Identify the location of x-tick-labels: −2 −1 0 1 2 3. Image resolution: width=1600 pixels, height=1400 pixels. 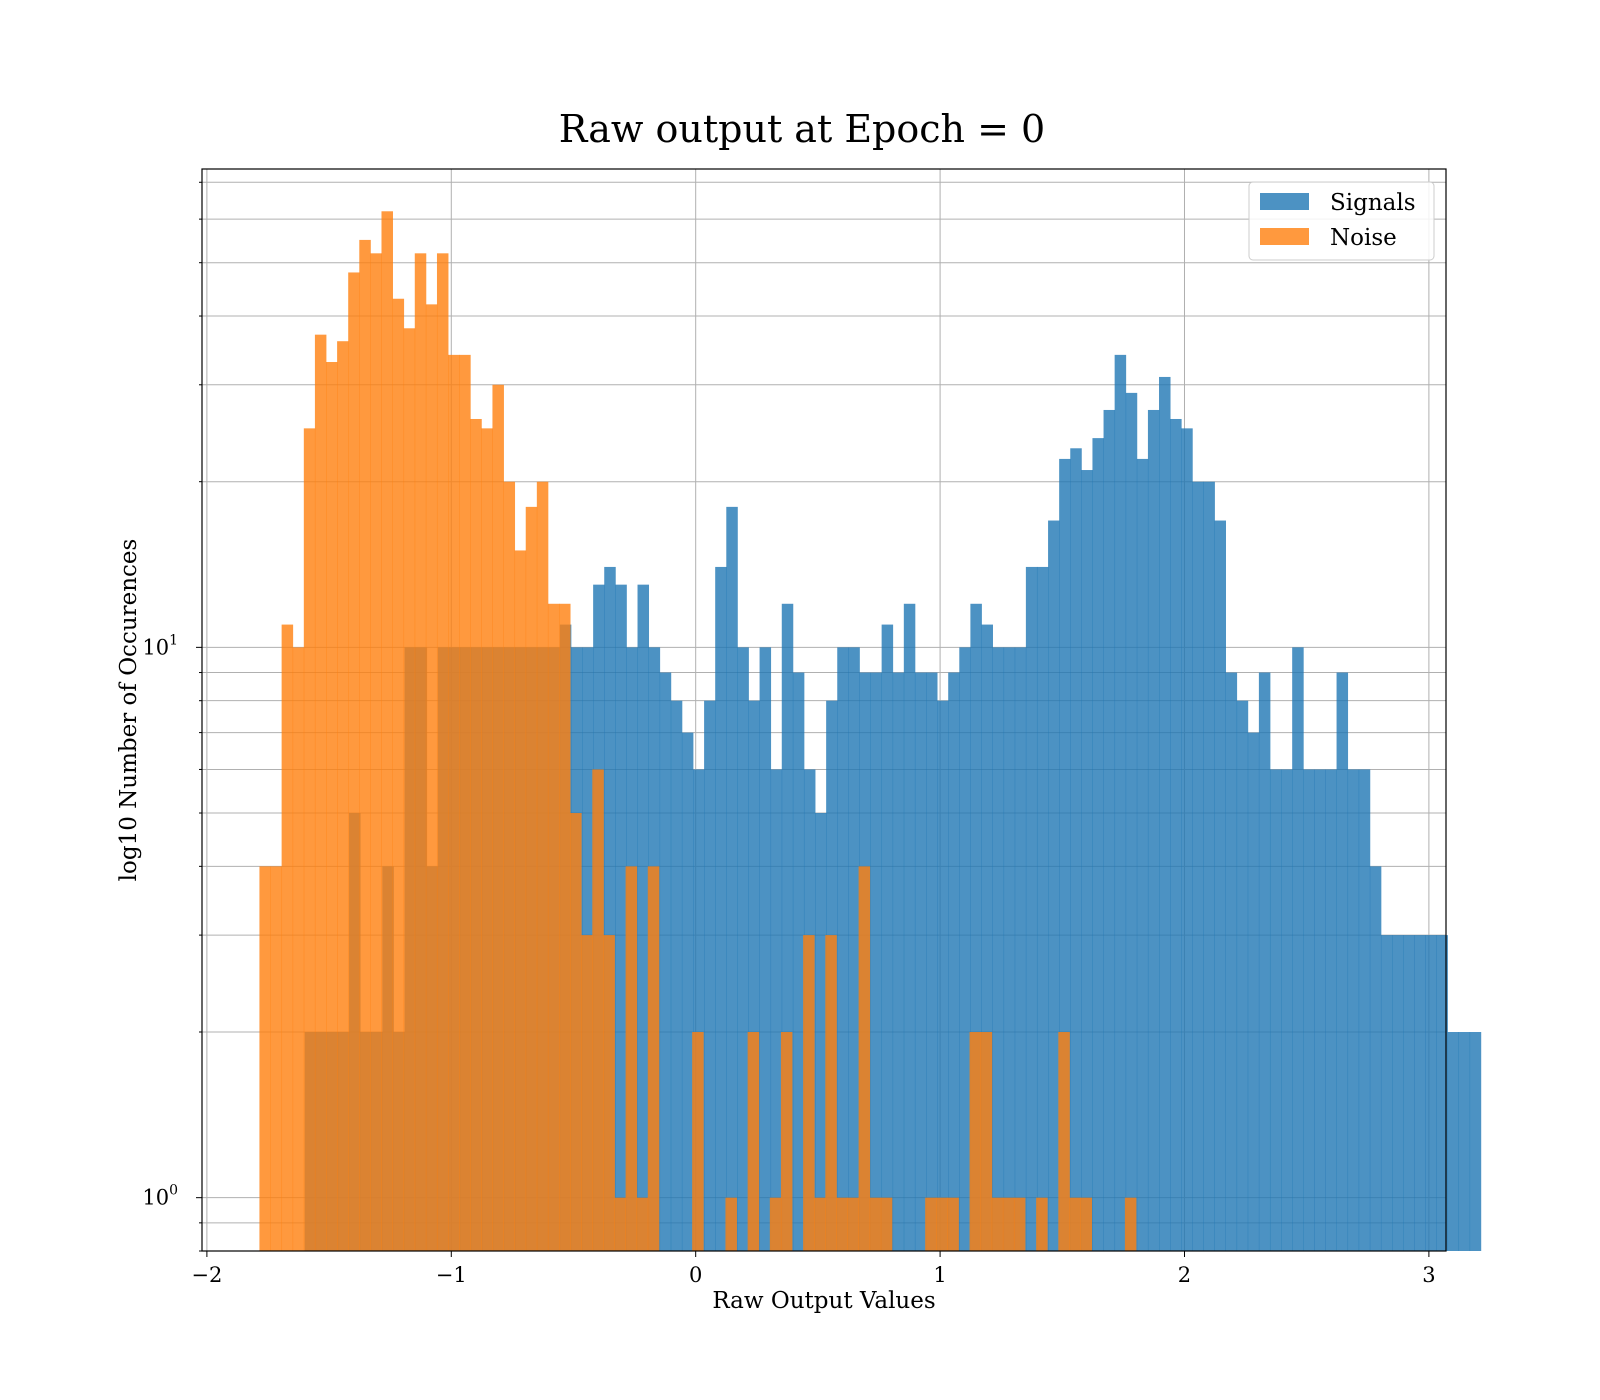
(813, 1275).